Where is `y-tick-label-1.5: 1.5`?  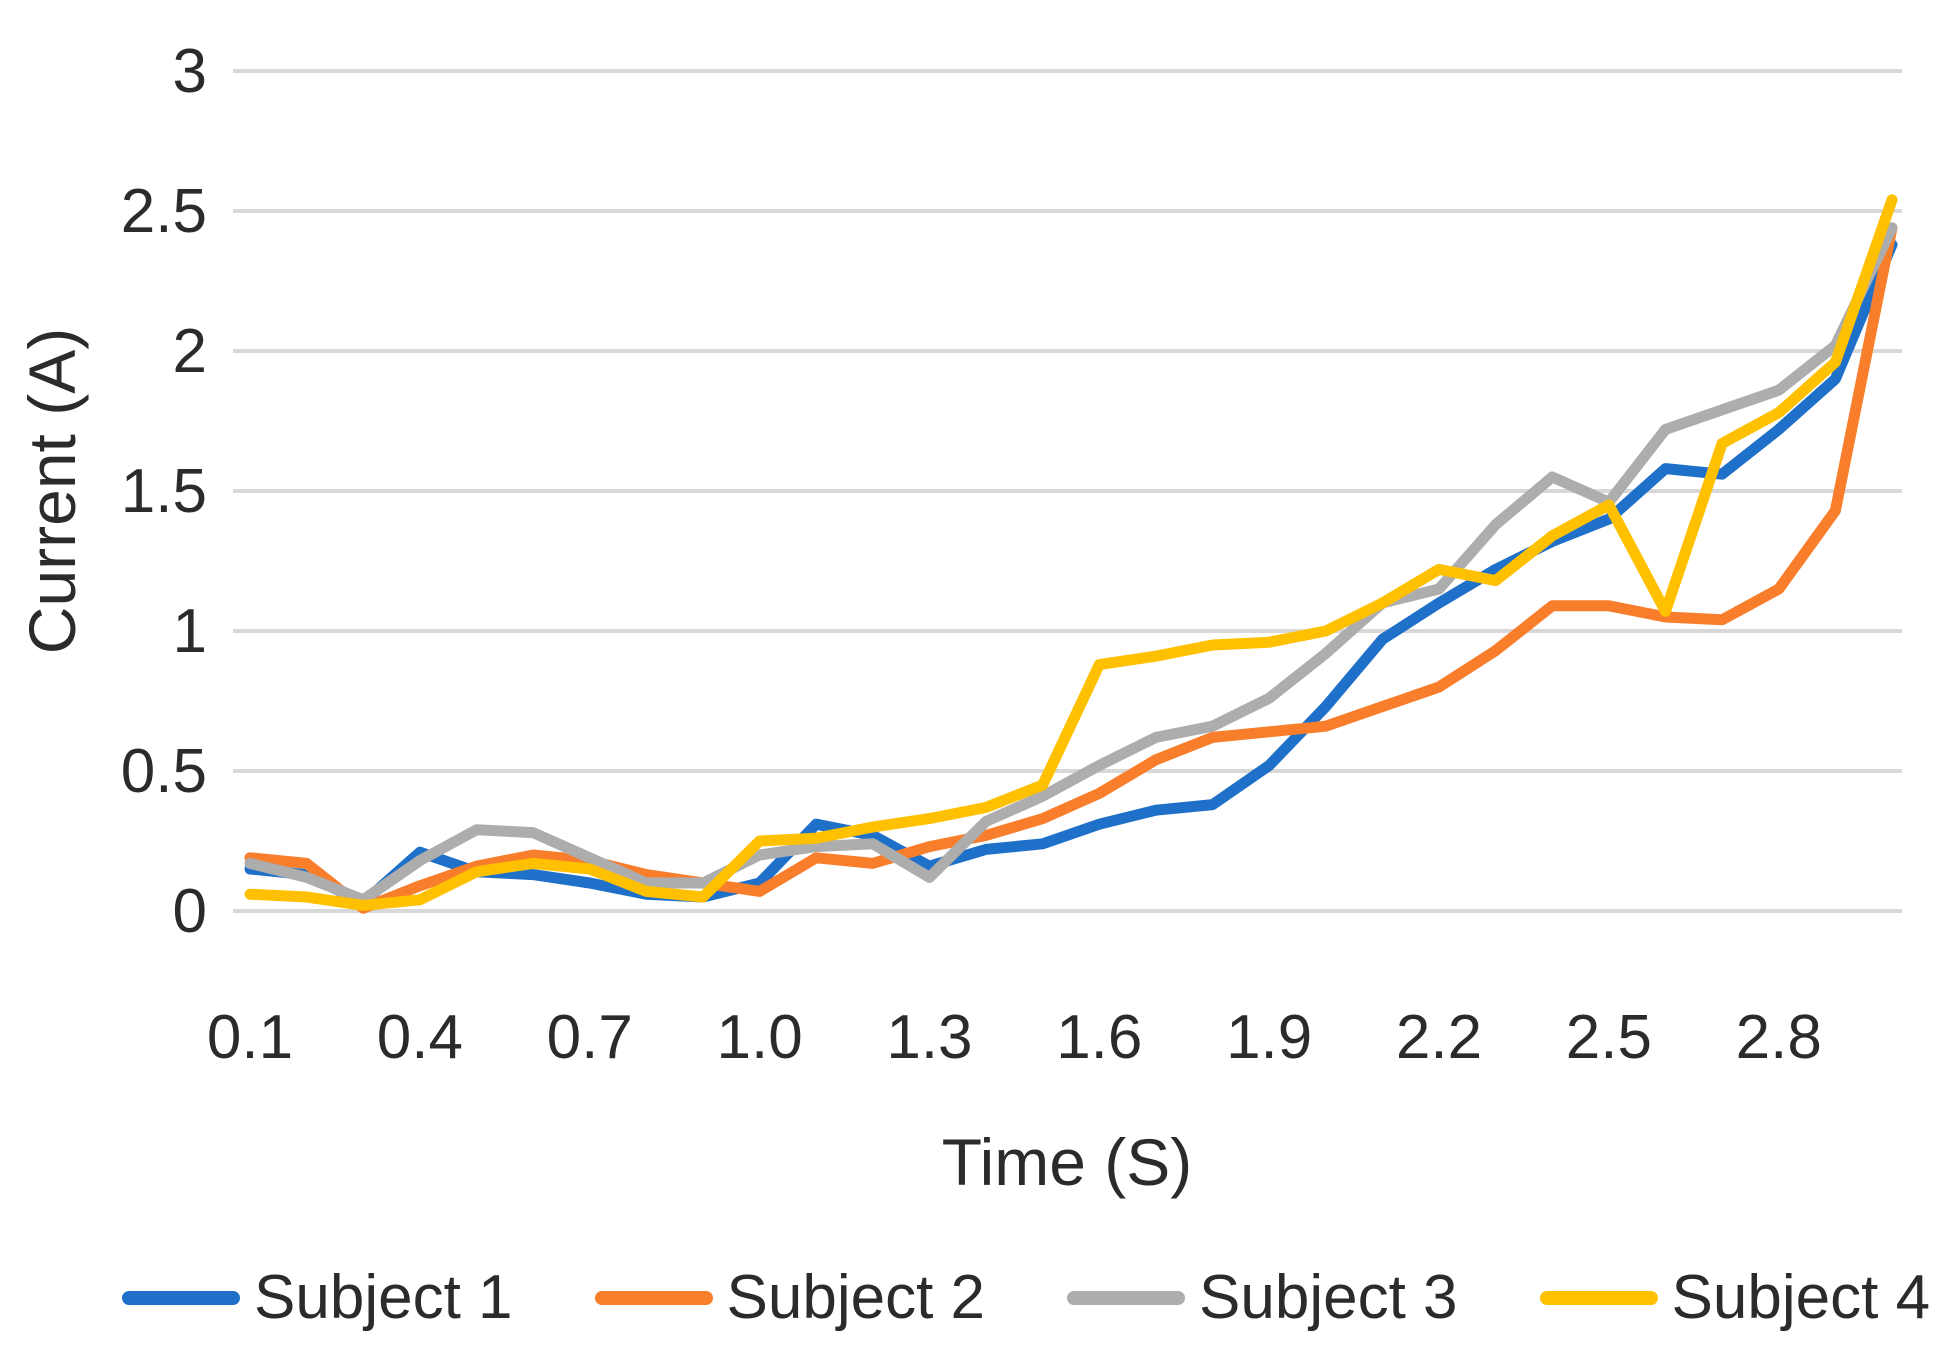 y-tick-label-1.5: 1.5 is located at coordinates (164, 491).